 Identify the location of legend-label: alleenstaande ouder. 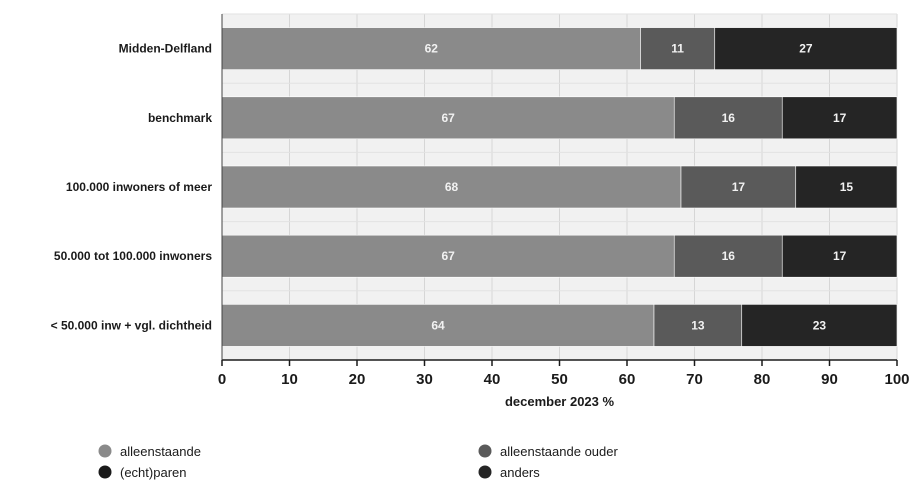
(559, 451).